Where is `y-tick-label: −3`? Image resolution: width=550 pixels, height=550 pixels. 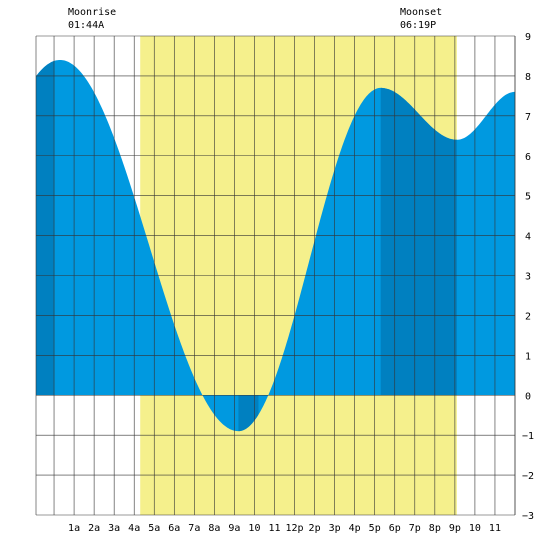
y-tick-label: −3 is located at coordinates (528, 516).